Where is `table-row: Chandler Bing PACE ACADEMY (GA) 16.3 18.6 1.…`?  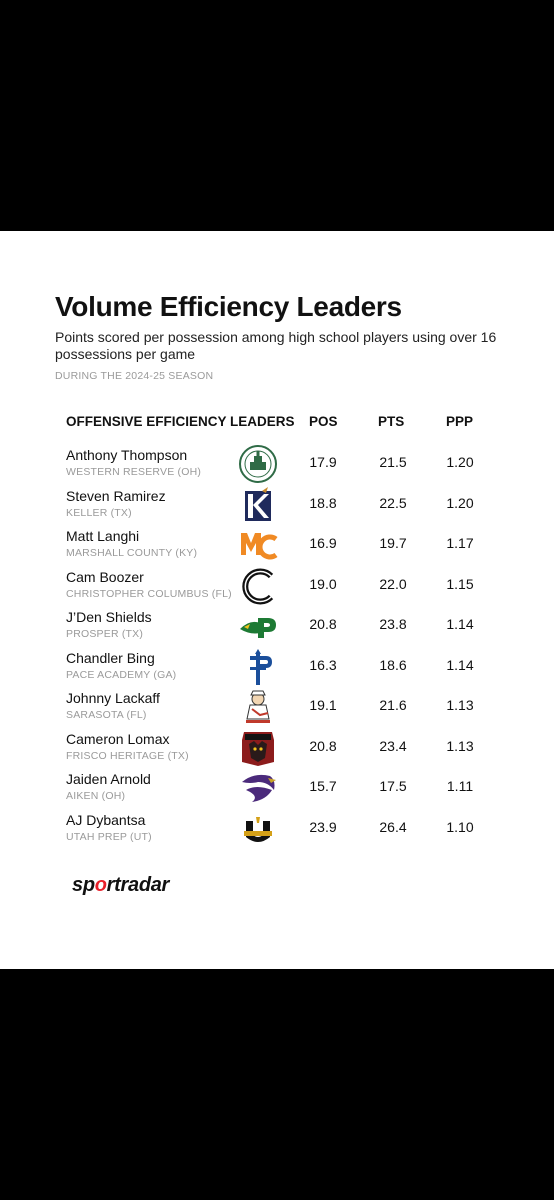
table-row: Chandler Bing PACE ACADEMY (GA) 16.3 18.6 1.… is located at coordinates (277, 666).